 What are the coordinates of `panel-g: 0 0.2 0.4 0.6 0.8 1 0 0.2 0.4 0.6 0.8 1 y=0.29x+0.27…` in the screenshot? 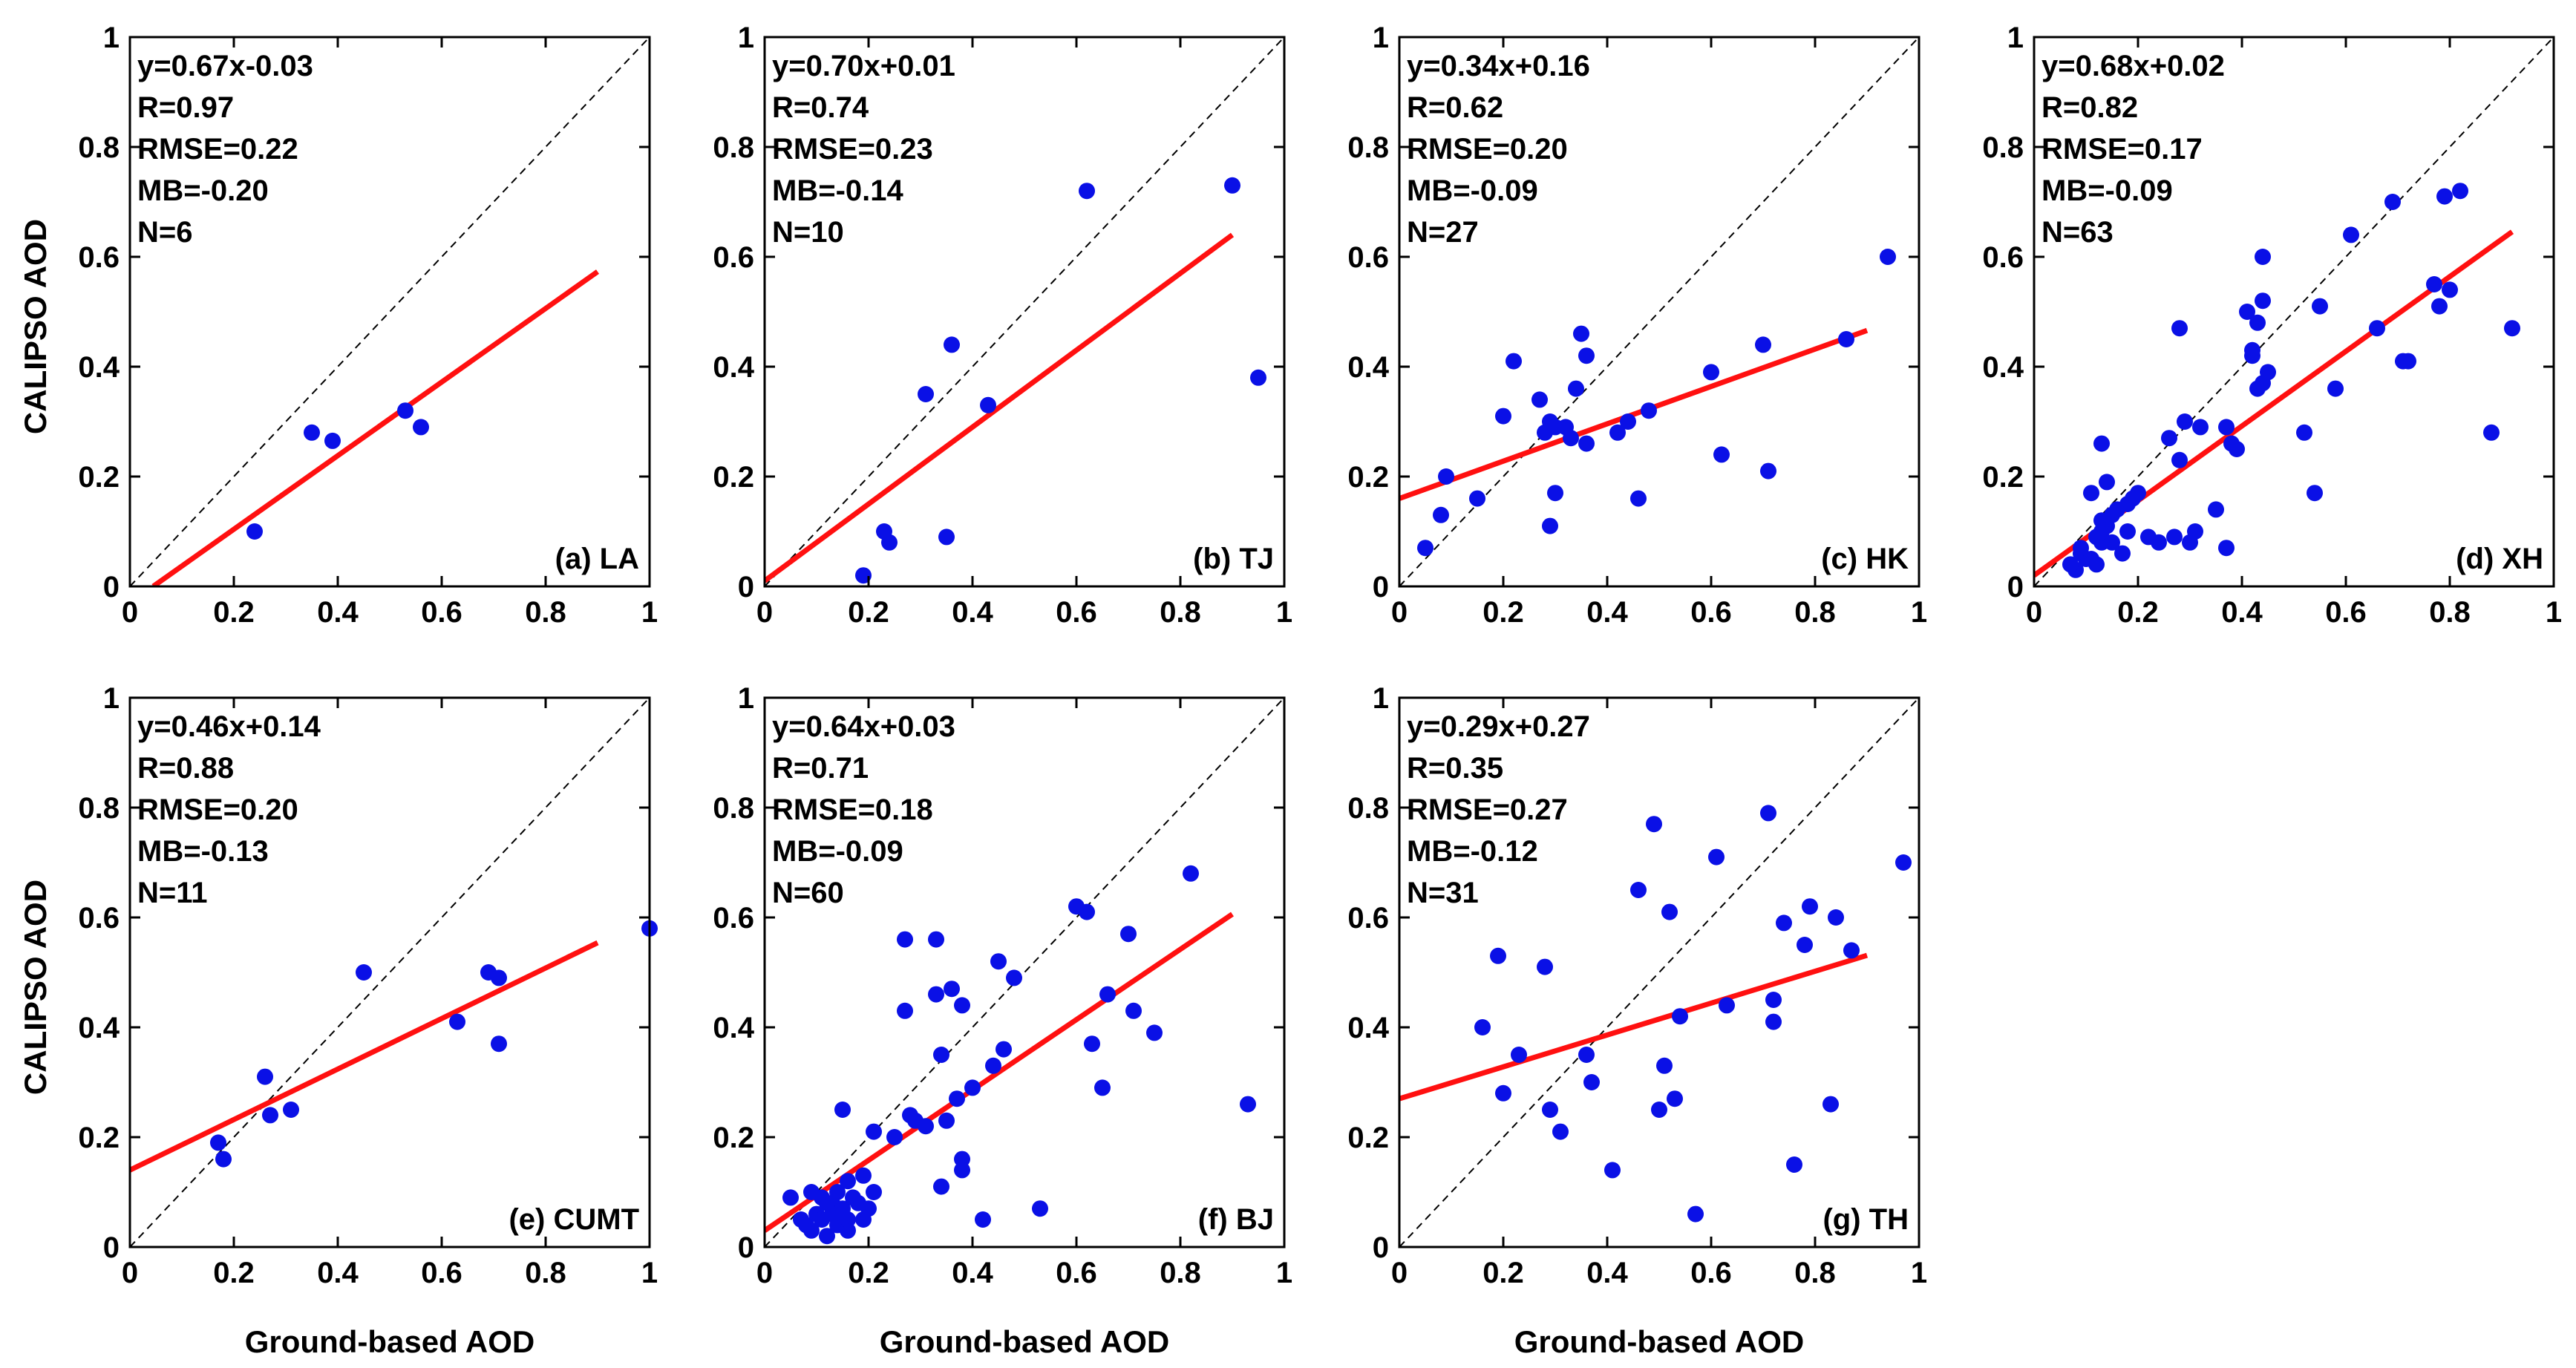 It's located at (1637, 985).